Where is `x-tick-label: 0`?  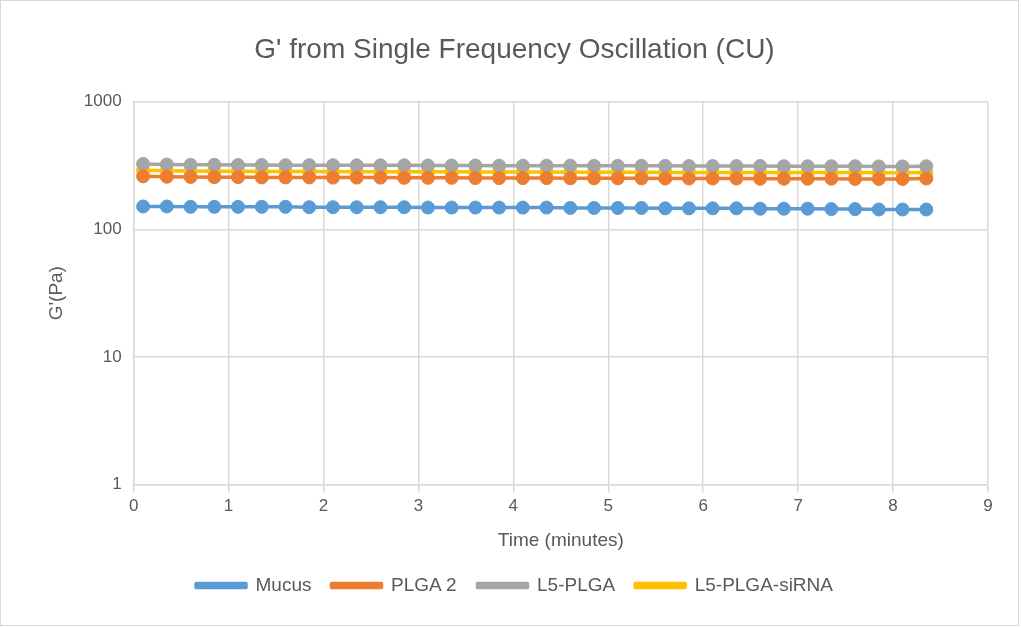
x-tick-label: 0 is located at coordinates (133, 505).